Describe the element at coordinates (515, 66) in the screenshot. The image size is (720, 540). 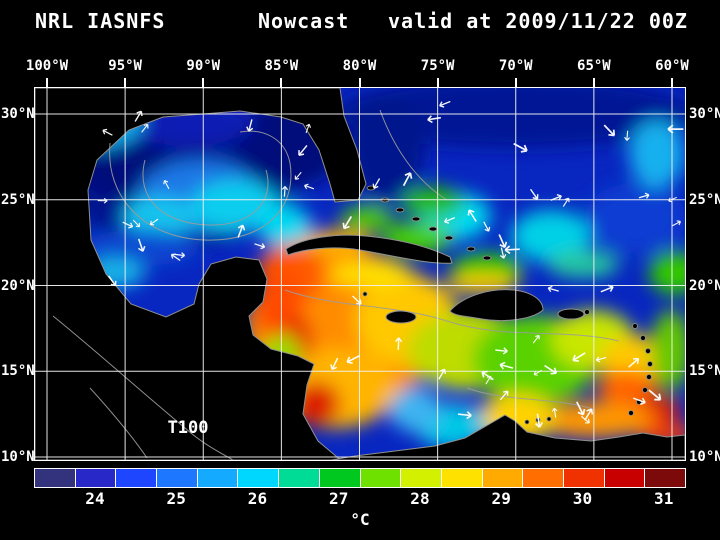
I see `lon-tick-label: 70°W` at that location.